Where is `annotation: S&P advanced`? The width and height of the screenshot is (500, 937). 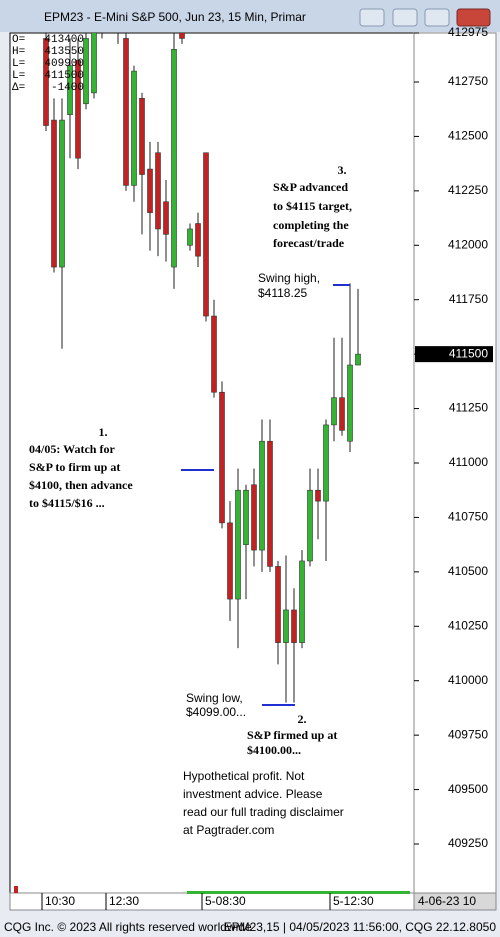 annotation: S&P advanced is located at coordinates (310, 187).